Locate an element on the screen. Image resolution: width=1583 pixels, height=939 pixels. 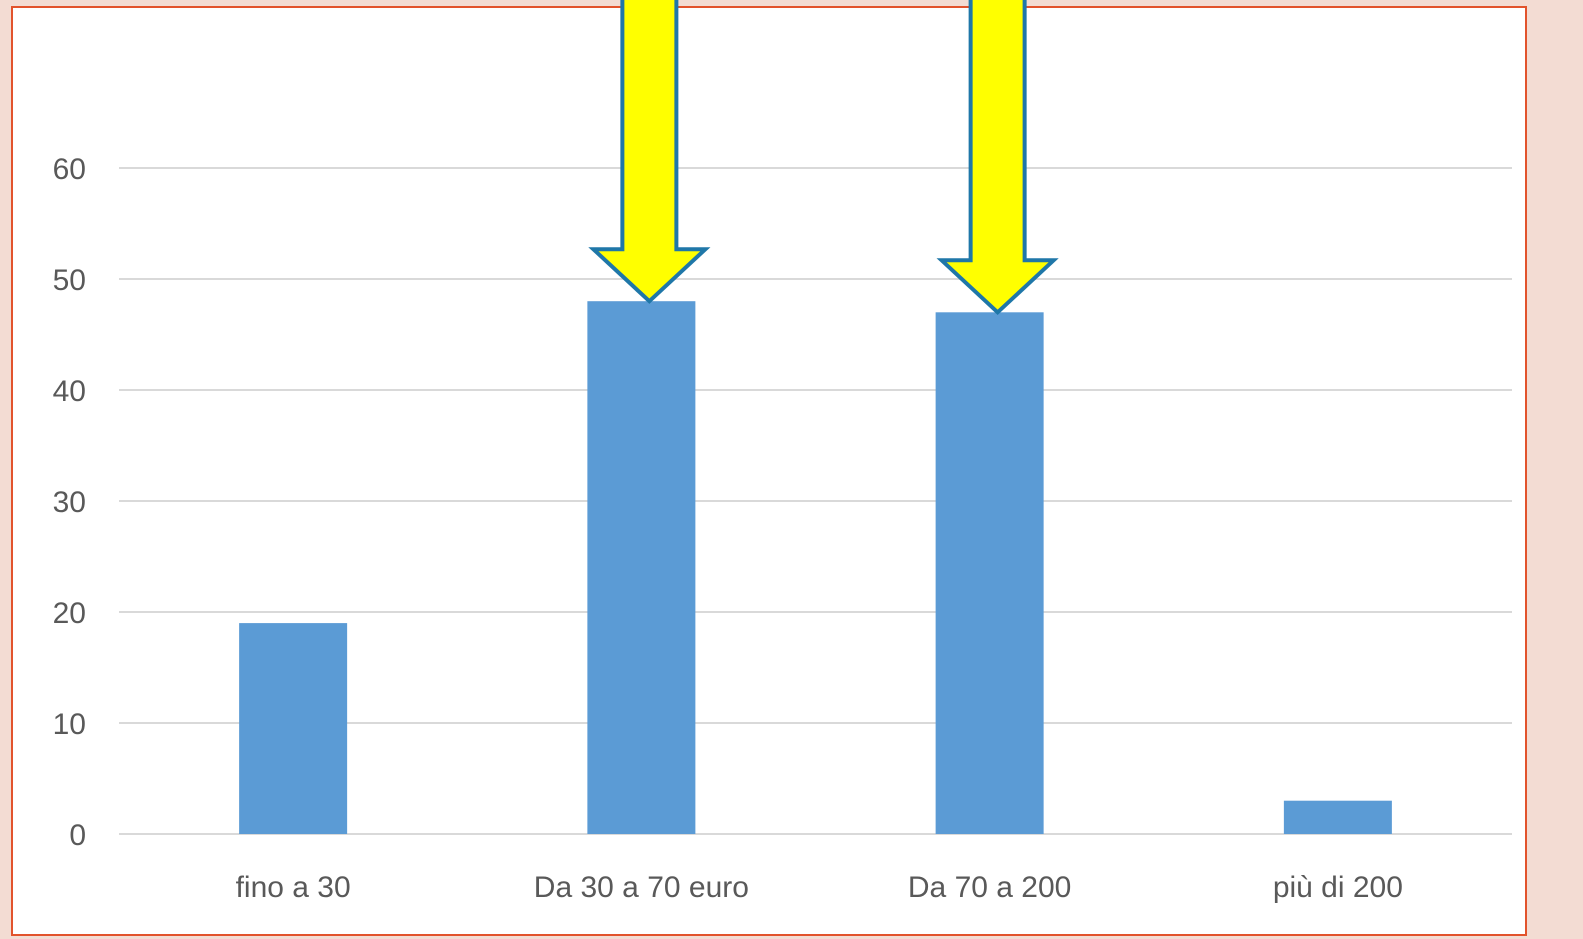
y-tick-label: 50 is located at coordinates (69, 280).